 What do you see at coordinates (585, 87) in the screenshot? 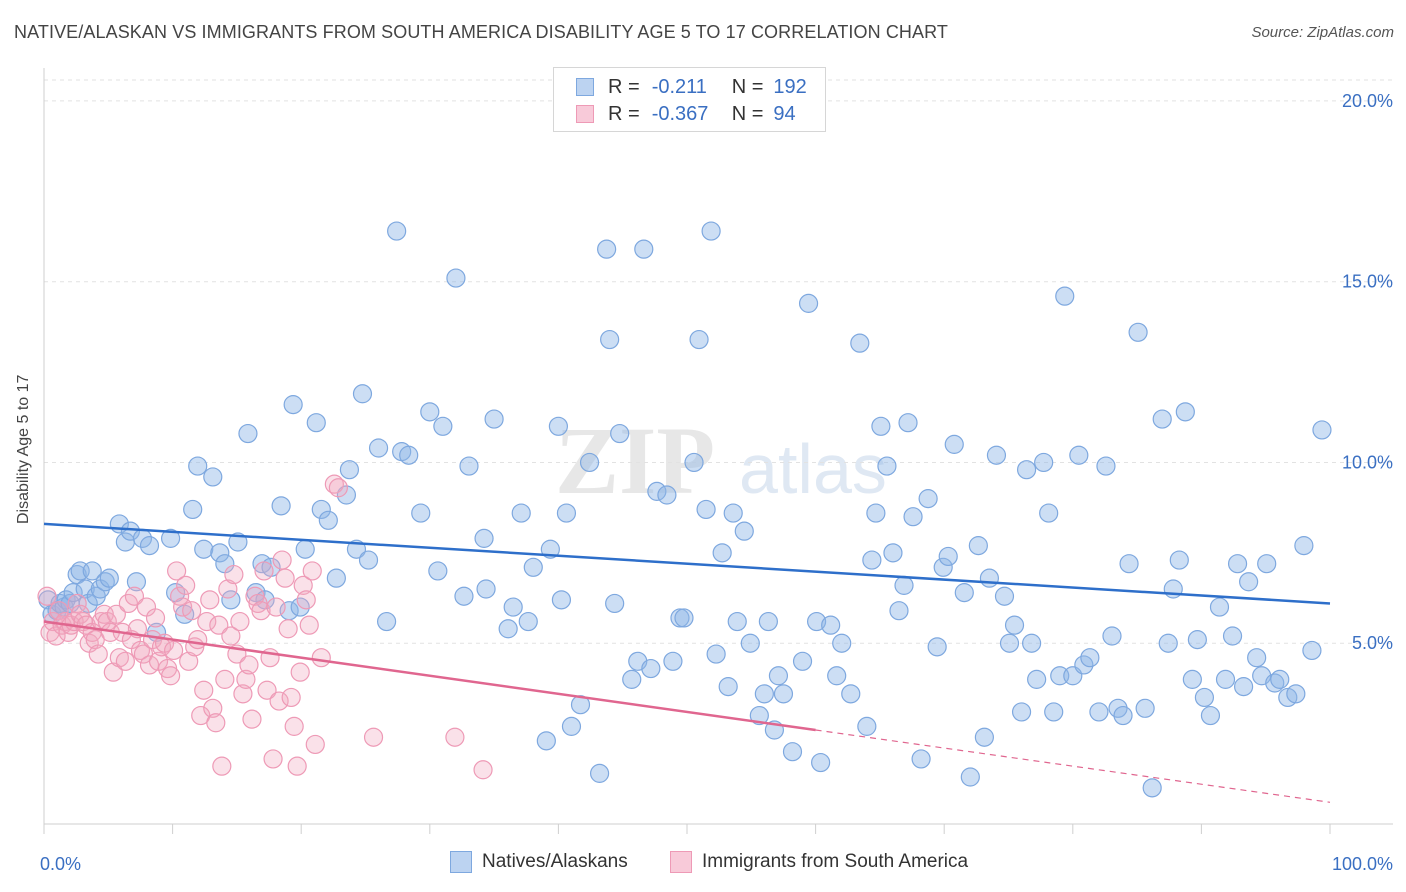
I see `stats-swatch-natives` at bounding box center [585, 87].